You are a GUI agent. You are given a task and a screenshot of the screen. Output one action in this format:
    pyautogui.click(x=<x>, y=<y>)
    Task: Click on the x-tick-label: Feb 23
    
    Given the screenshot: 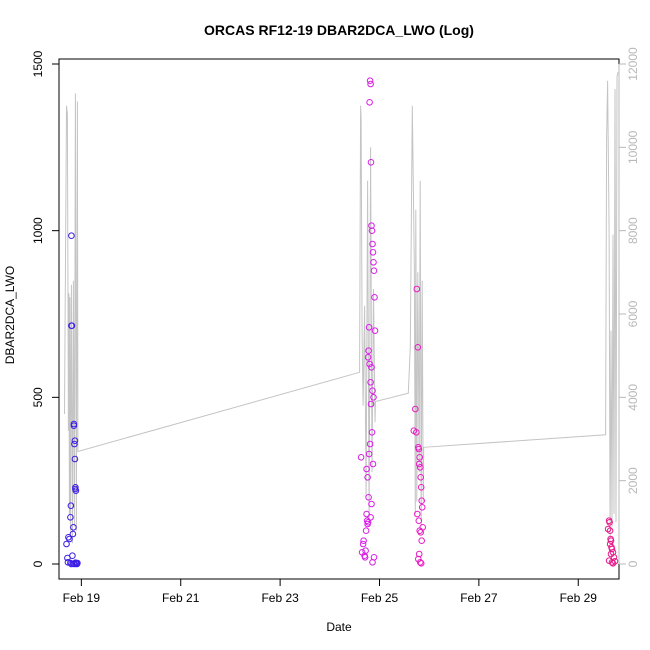 What is the action you would take?
    pyautogui.click(x=280, y=598)
    